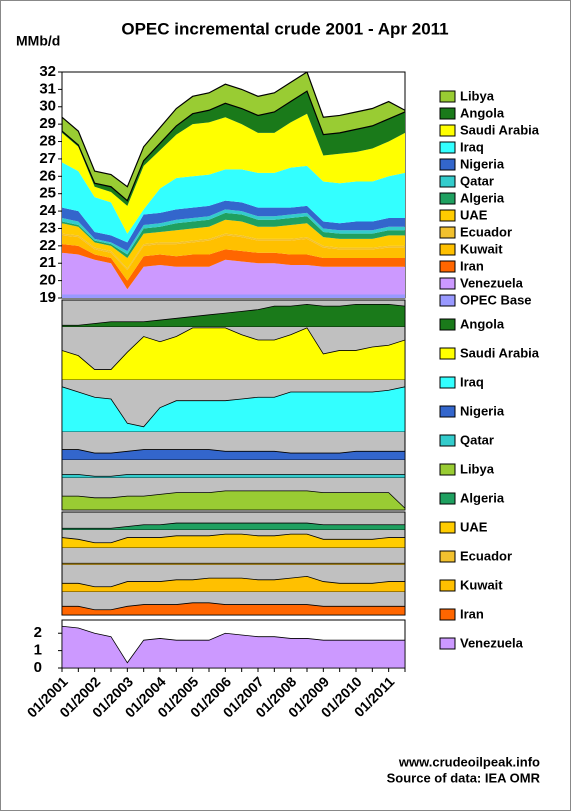 This screenshot has height=811, width=571. What do you see at coordinates (47, 245) in the screenshot?
I see `y-tick-label: 22` at bounding box center [47, 245].